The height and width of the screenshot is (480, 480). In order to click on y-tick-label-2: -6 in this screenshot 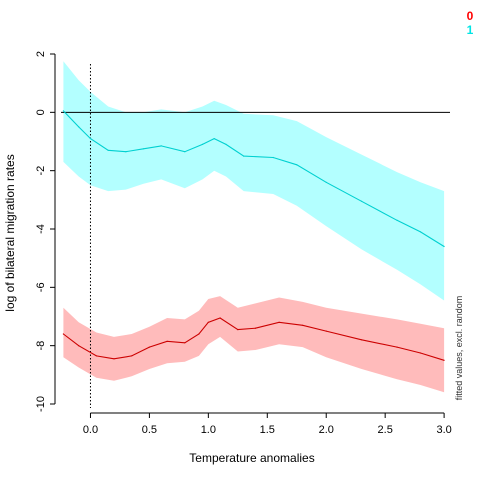, I will do `click(41, 287)`.